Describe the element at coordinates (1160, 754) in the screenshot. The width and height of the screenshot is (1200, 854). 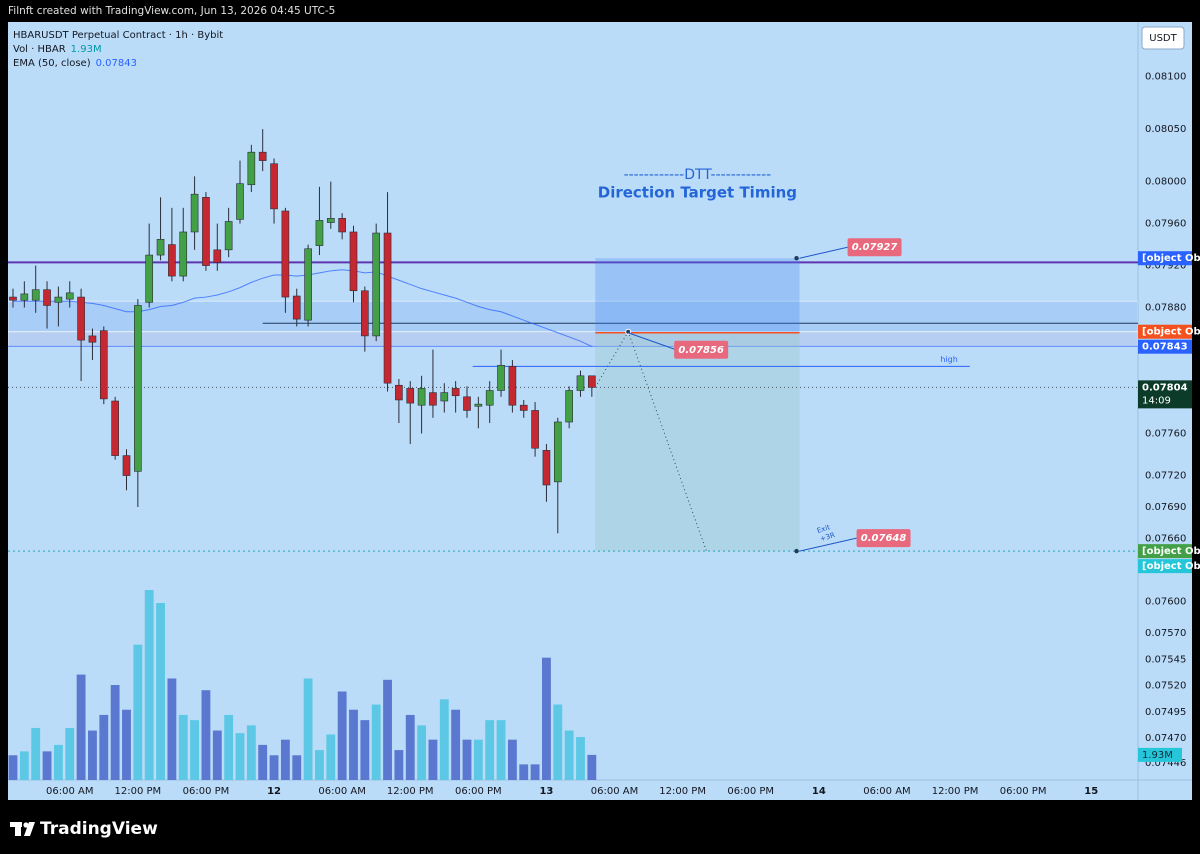
I see `volume-badge` at that location.